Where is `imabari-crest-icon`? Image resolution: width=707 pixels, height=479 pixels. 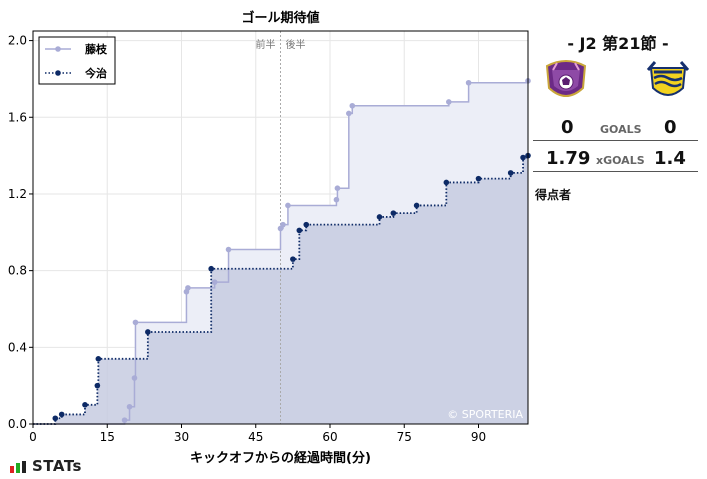
imabari-crest-icon is located at coordinates (668, 78).